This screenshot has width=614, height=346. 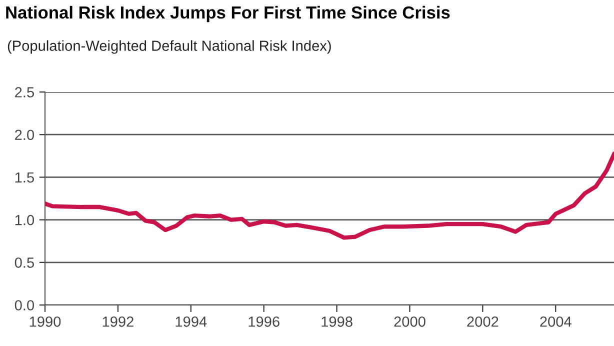 What do you see at coordinates (191, 321) in the screenshot?
I see `x-tick-label: 1994` at bounding box center [191, 321].